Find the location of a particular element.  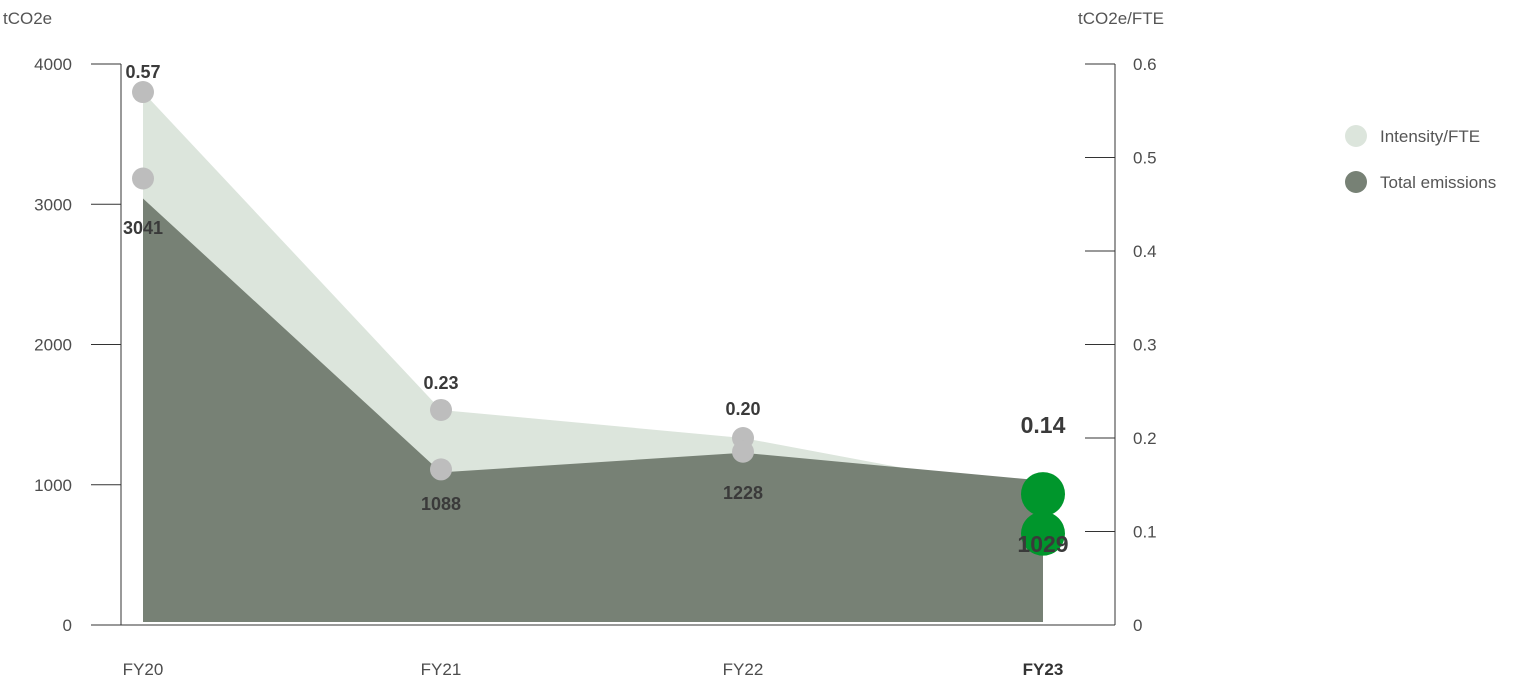

total-emissions-value-label: 1088 is located at coordinates (441, 504).